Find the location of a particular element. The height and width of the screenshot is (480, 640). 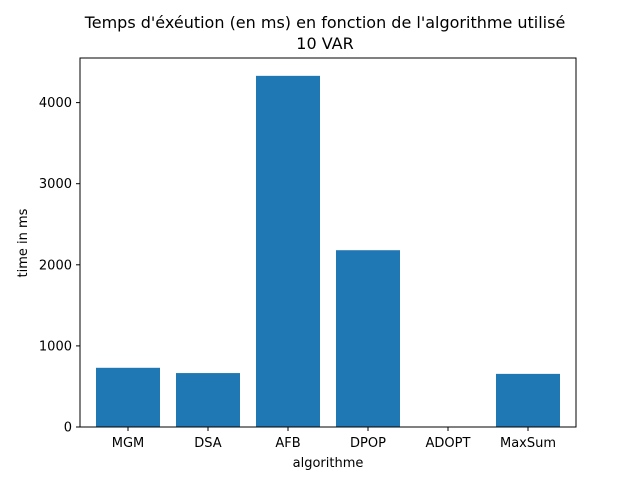

x-tick-label-dpop: DPOP is located at coordinates (368, 443).